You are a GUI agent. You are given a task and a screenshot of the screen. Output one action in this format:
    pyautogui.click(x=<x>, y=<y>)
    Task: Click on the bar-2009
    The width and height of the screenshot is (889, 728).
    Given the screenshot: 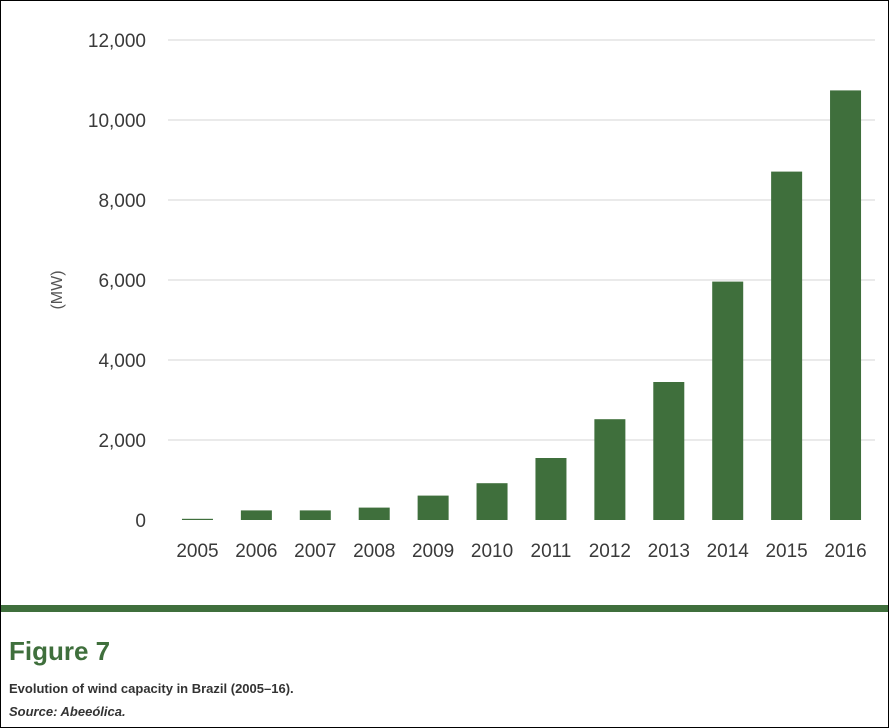 What is the action you would take?
    pyautogui.click(x=433, y=507)
    